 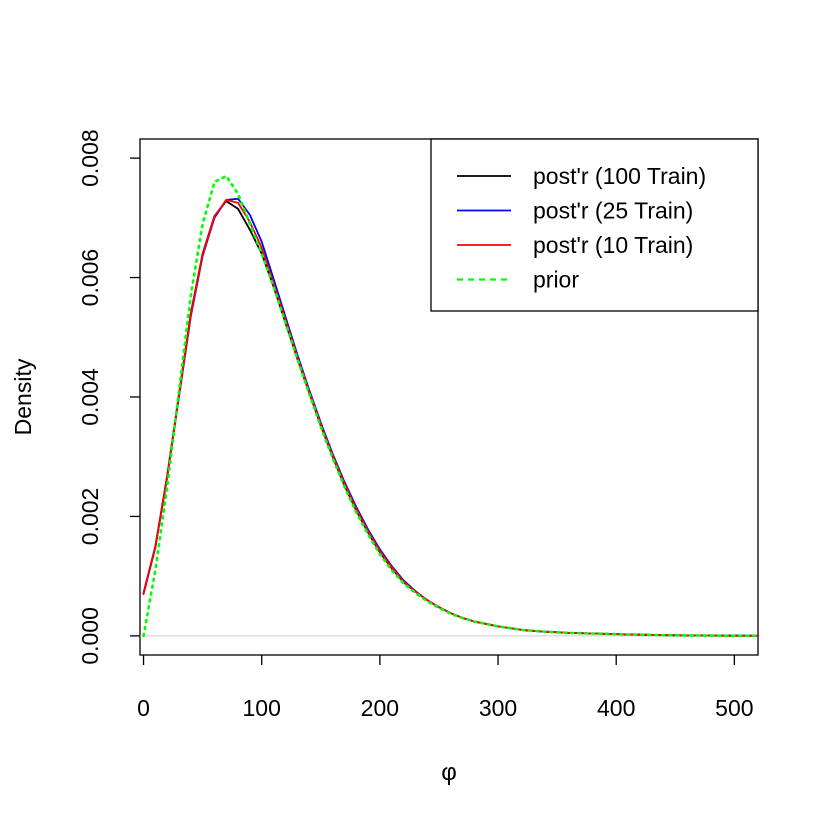 I want to click on y-tick-label: 0.006, so click(x=90, y=278).